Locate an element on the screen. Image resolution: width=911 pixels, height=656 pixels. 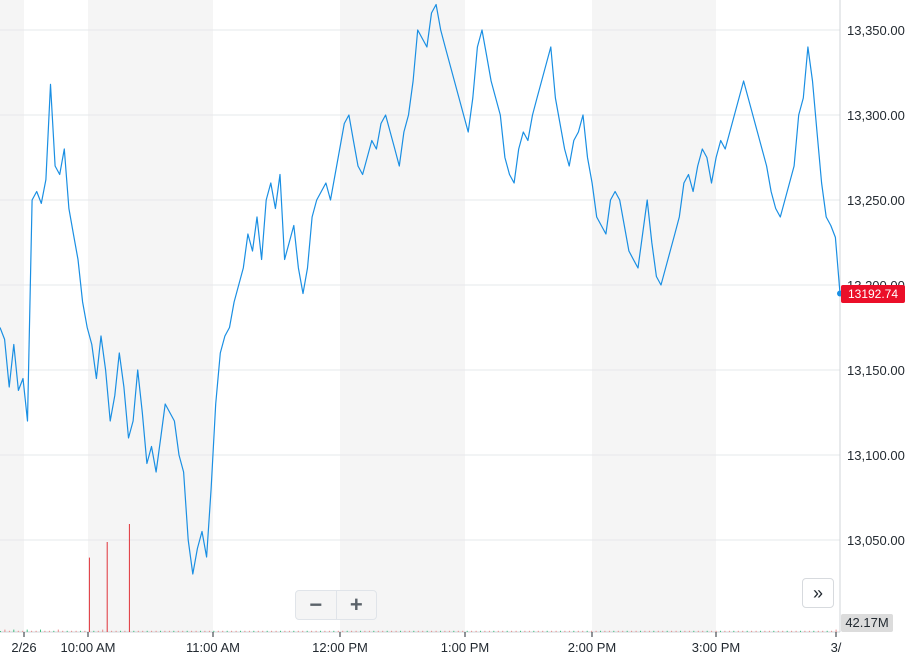
expand-range-button: » is located at coordinates (818, 593).